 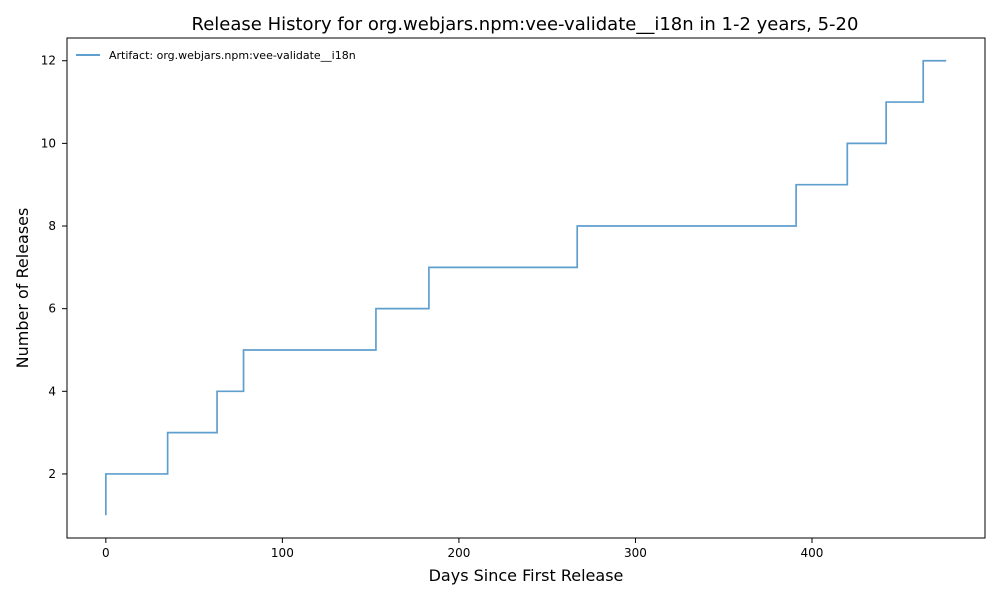 What do you see at coordinates (52, 226) in the screenshot?
I see `y-tick-label: 8` at bounding box center [52, 226].